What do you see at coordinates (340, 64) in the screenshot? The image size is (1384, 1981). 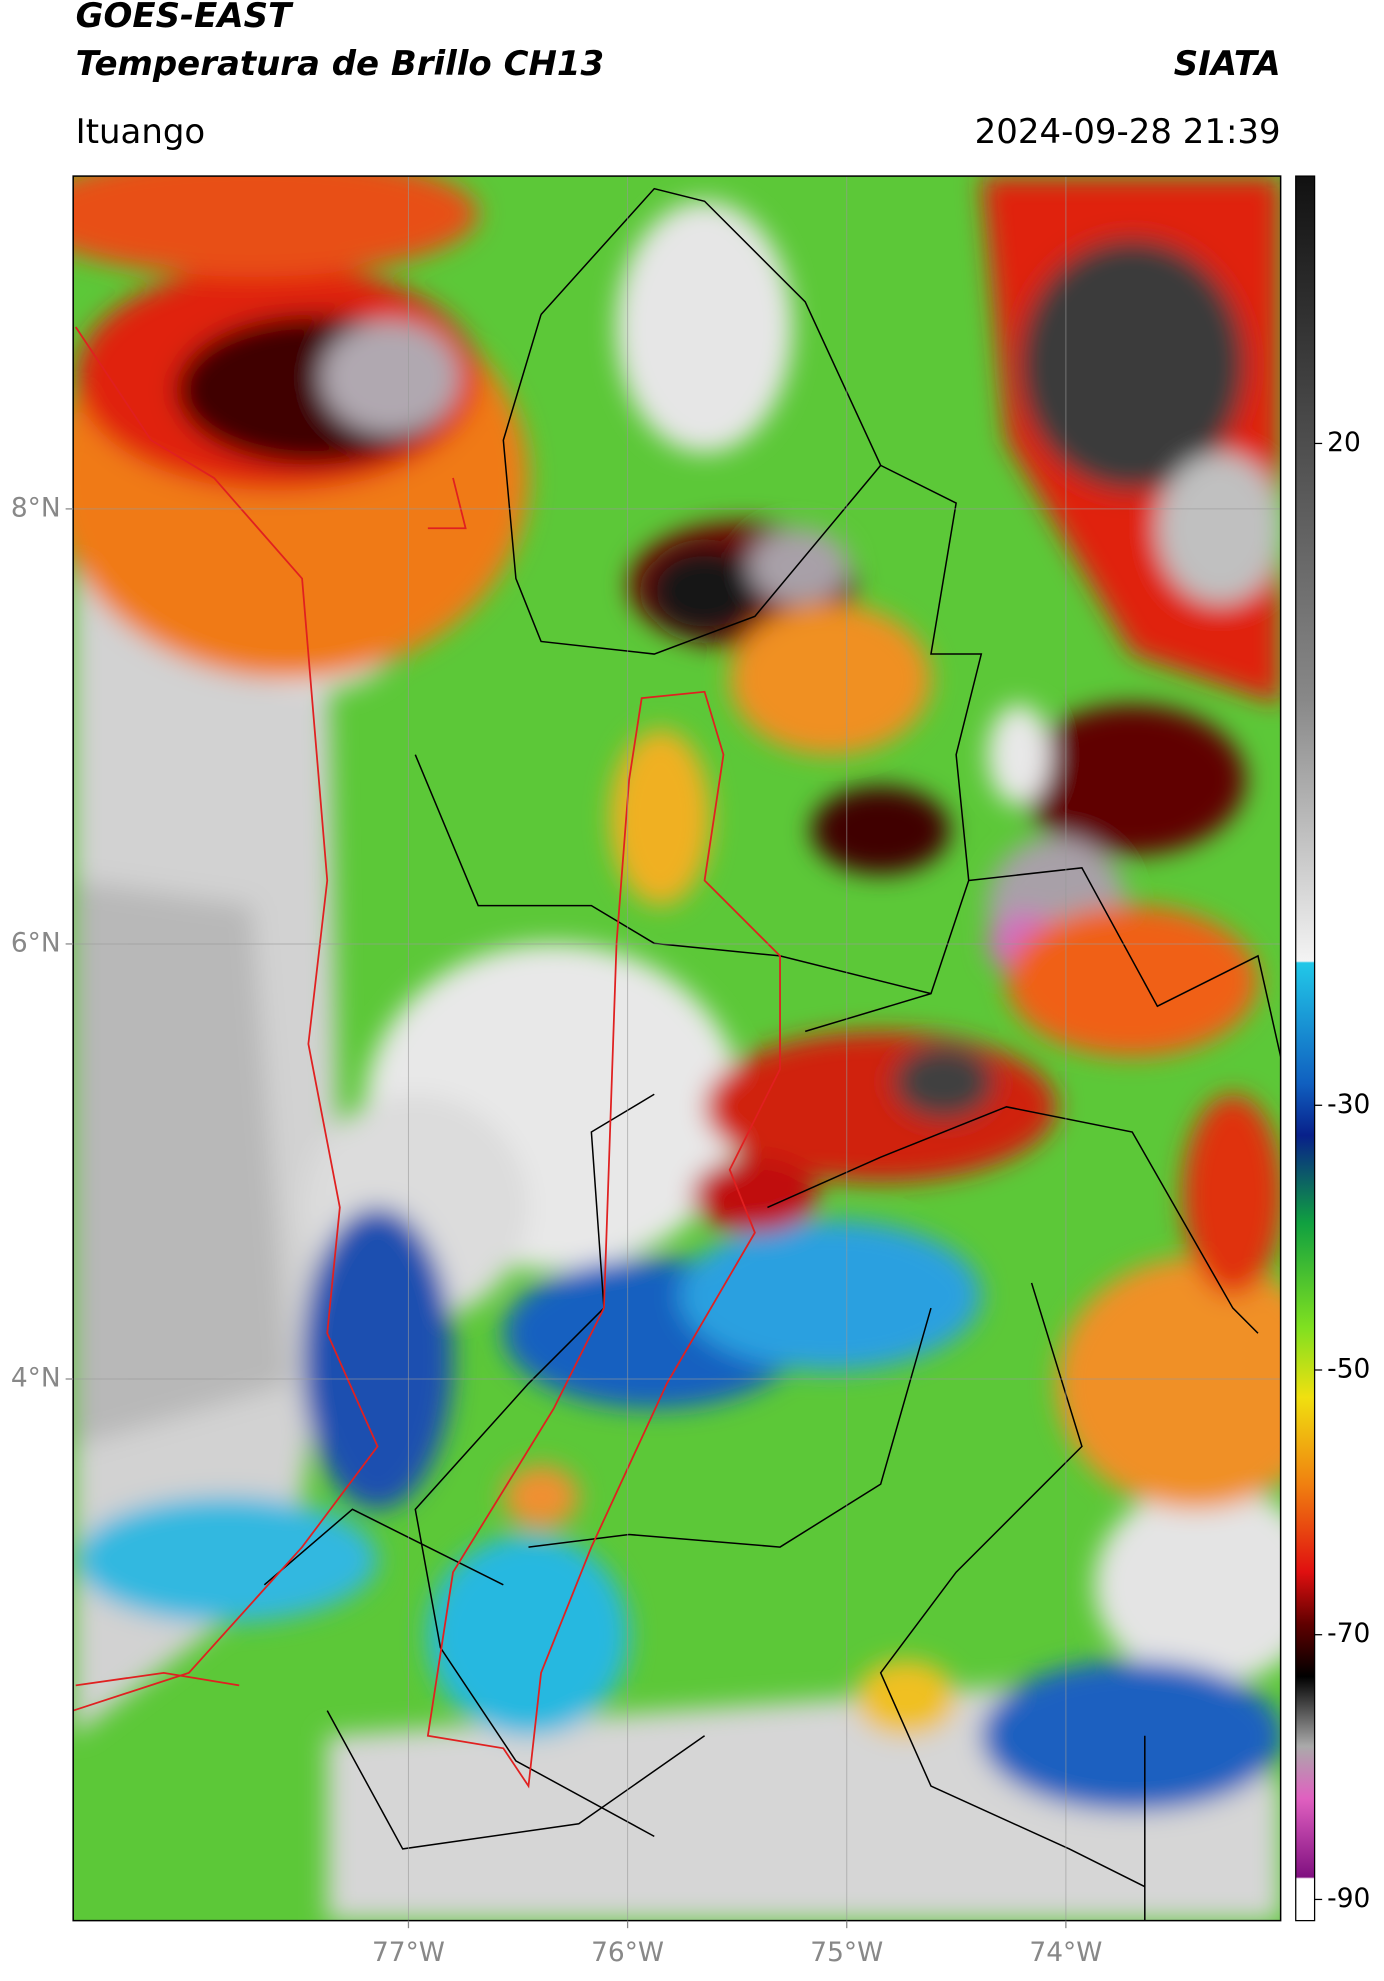 I see `subtitle: Temperatura de Brillo CH13` at bounding box center [340, 64].